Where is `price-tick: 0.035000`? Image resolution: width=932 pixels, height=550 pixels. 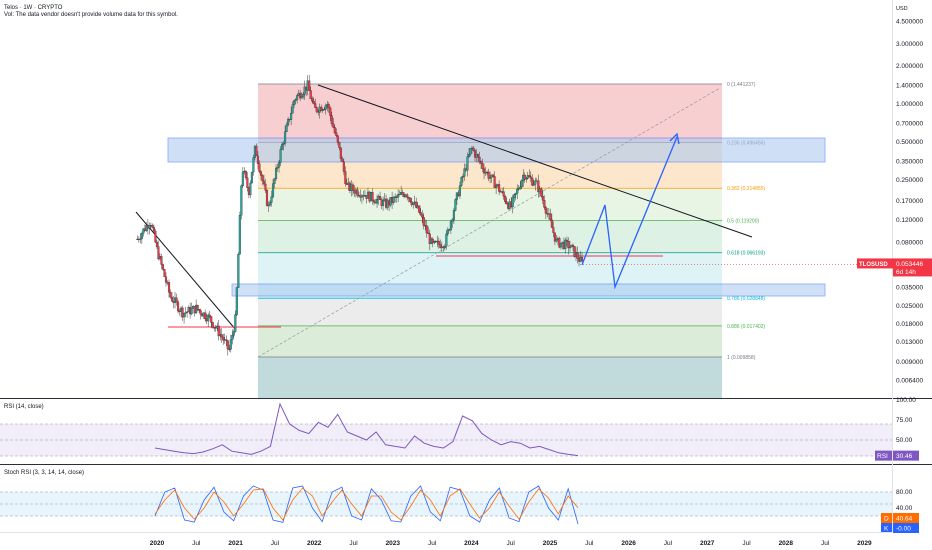 price-tick: 0.035000 is located at coordinates (909, 288).